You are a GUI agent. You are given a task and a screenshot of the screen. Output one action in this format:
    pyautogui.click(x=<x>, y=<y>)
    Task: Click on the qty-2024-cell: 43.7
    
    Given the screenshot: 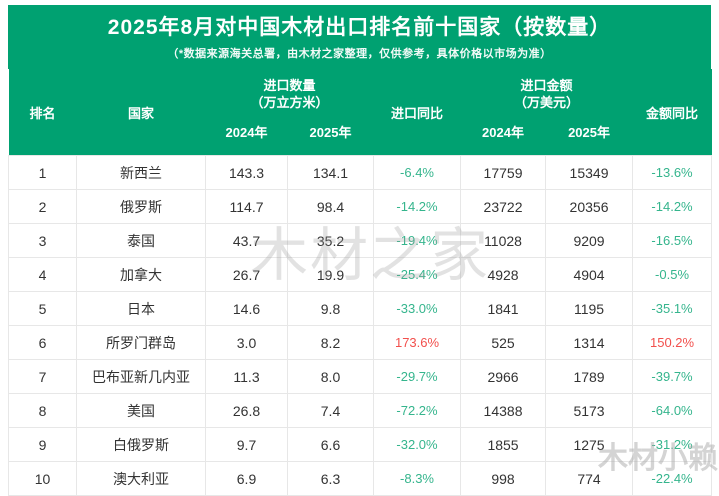 What is the action you would take?
    pyautogui.click(x=246, y=240)
    